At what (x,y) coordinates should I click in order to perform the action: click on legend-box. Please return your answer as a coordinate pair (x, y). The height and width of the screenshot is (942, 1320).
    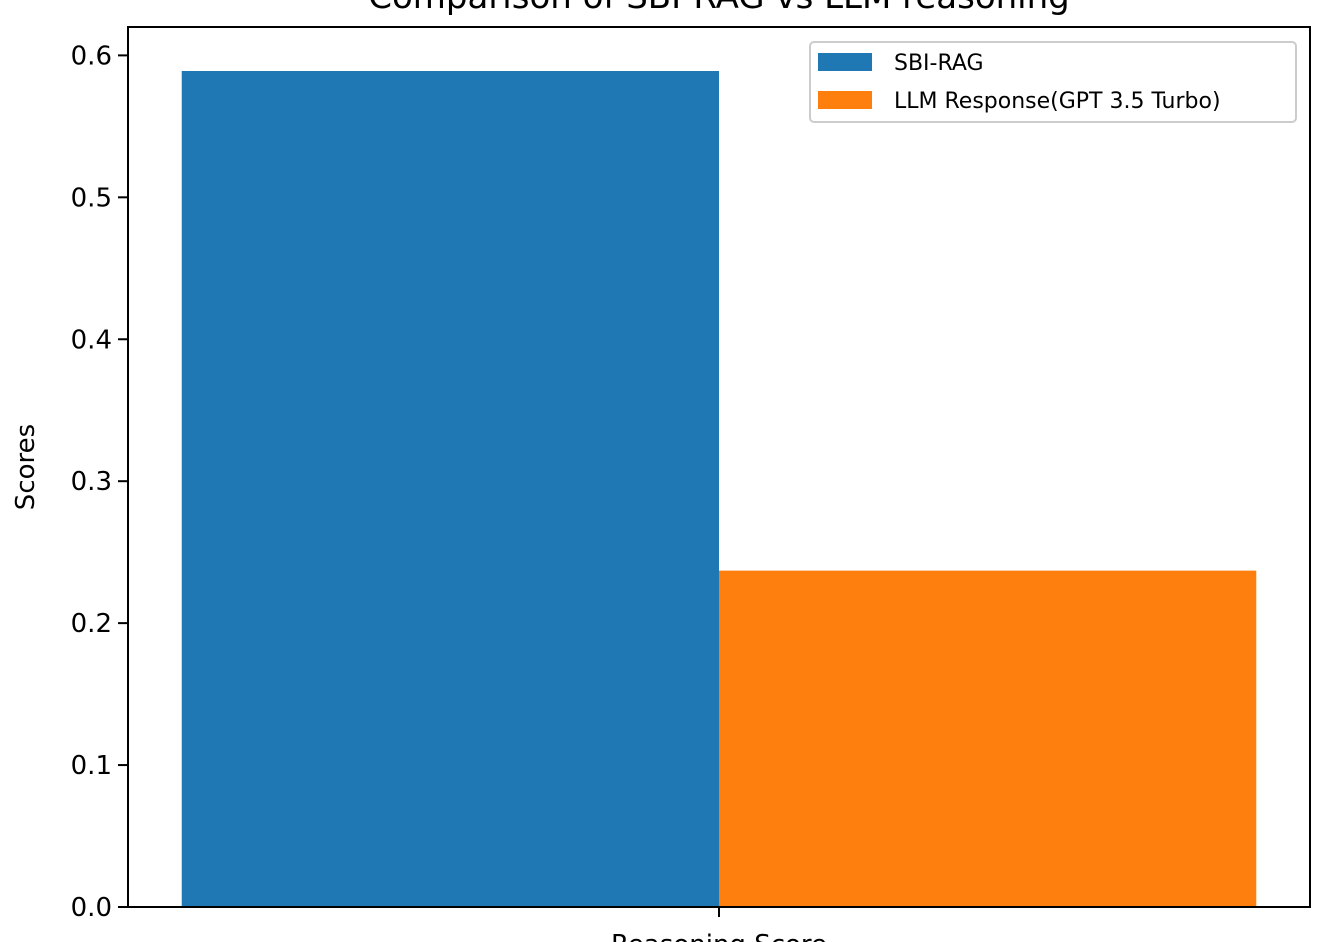
    Looking at the image, I should click on (1053, 82).